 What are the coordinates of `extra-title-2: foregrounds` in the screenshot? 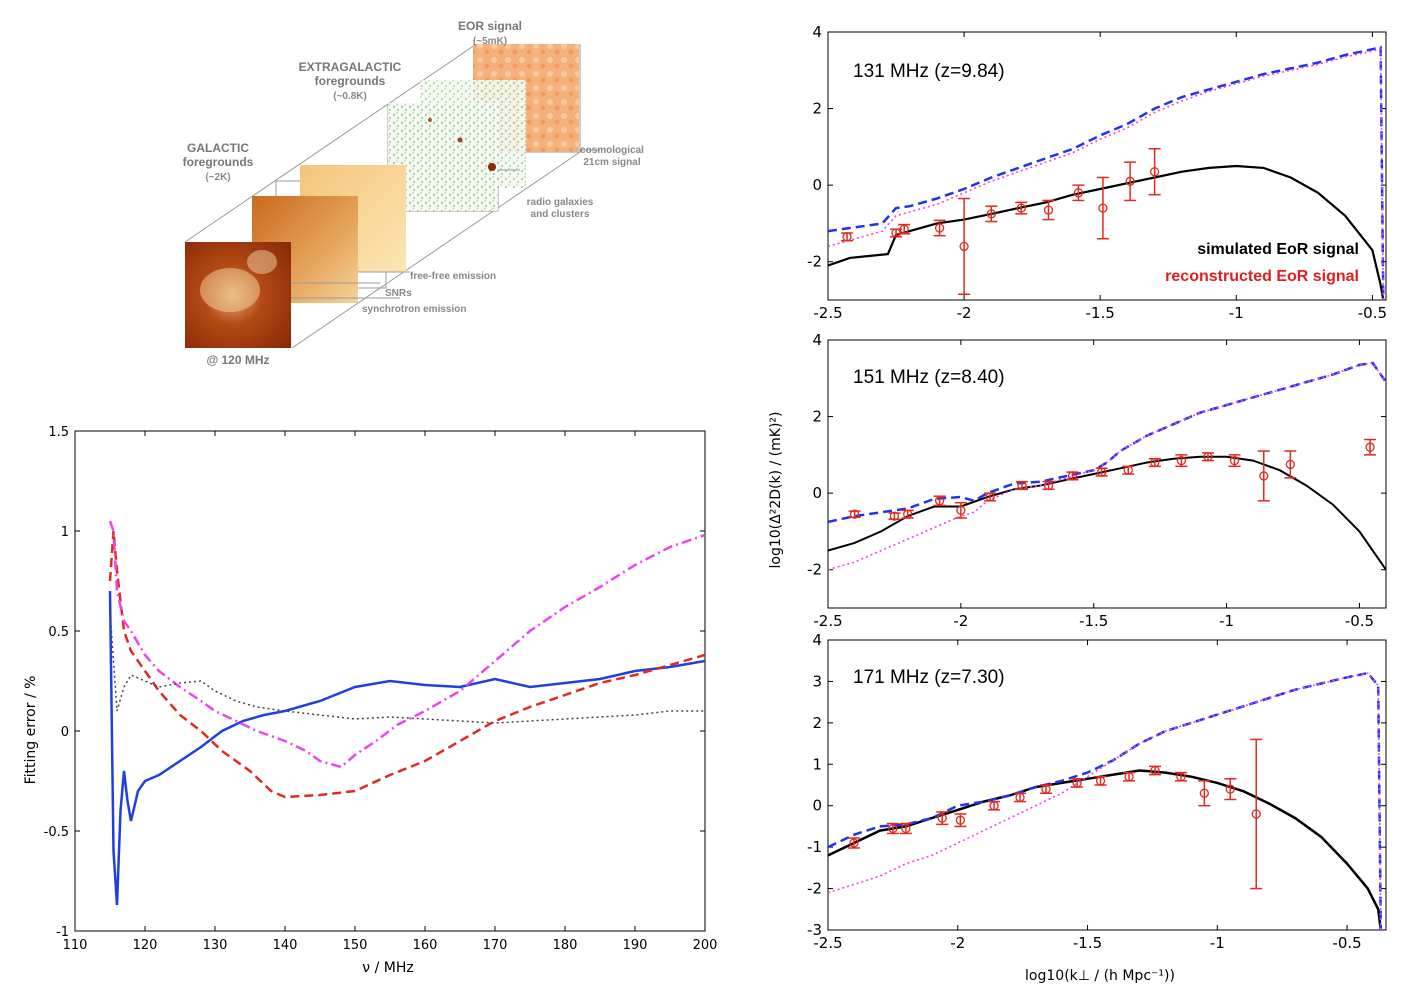 It's located at (350, 81).